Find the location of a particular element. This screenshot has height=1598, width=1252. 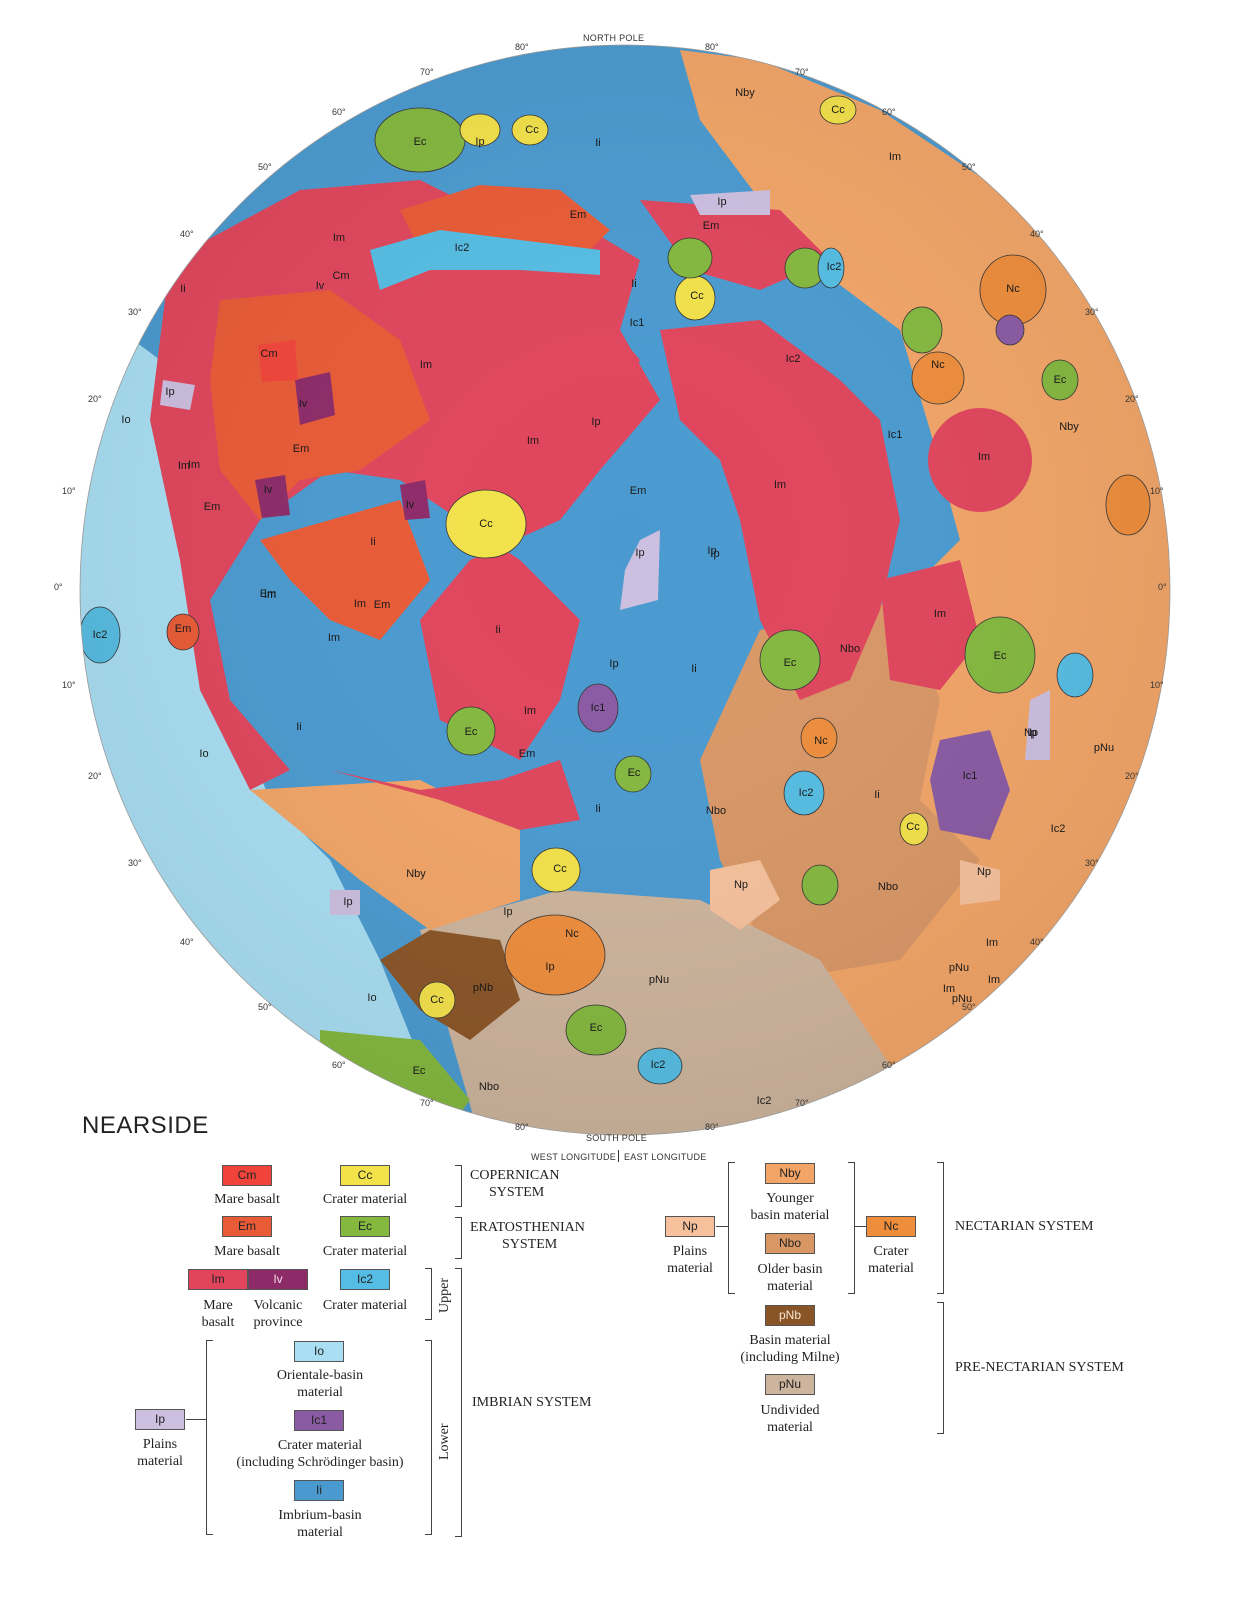

legend-swatch-Io: Io is located at coordinates (319, 1351).